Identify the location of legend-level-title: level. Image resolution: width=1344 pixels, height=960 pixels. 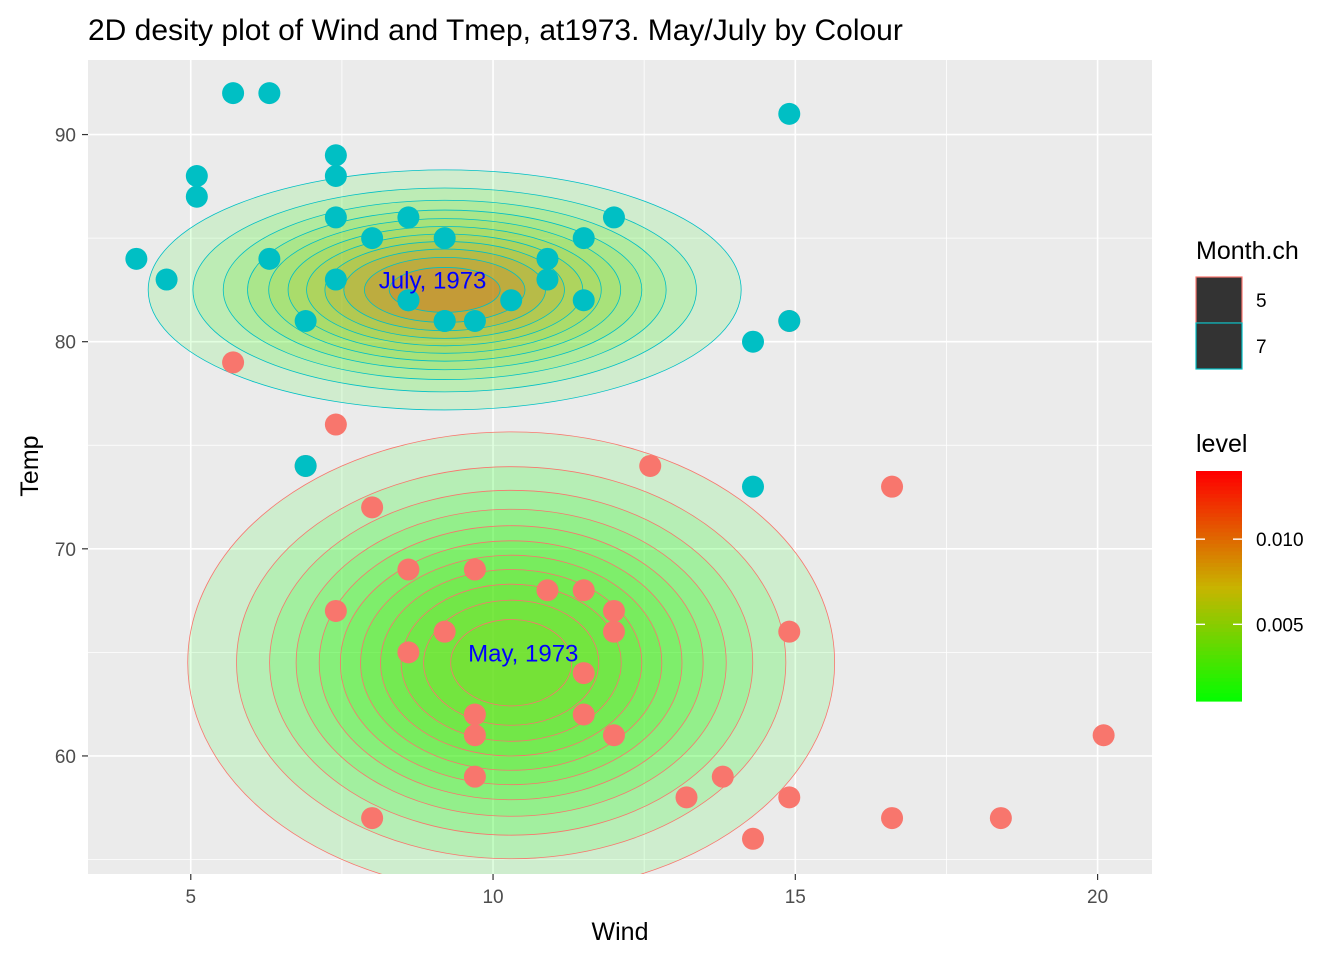
(1221, 444).